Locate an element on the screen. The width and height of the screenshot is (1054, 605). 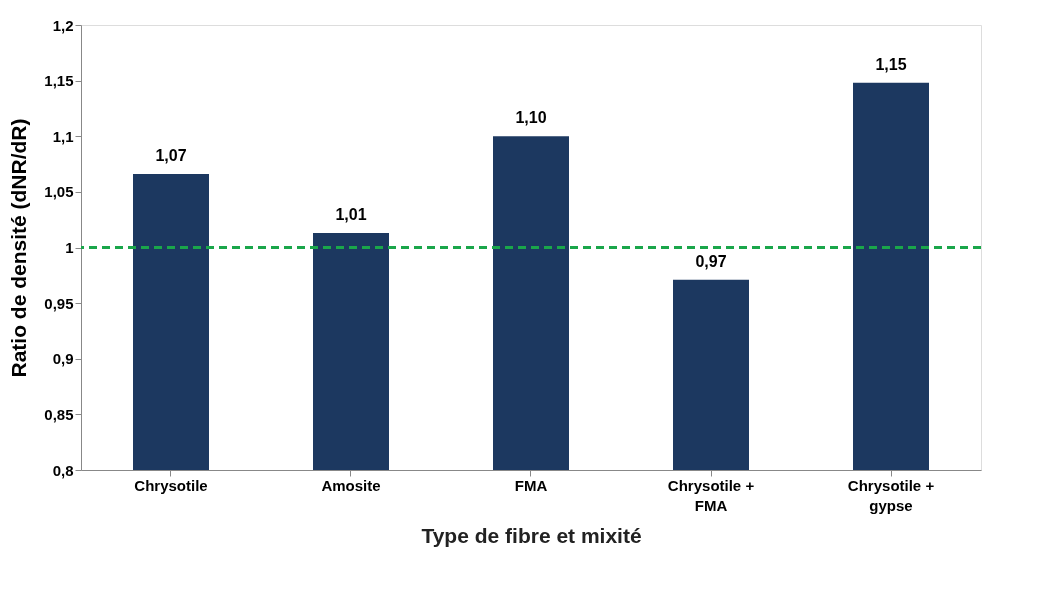
y-tick-label: 0,8 is located at coordinates (63, 470).